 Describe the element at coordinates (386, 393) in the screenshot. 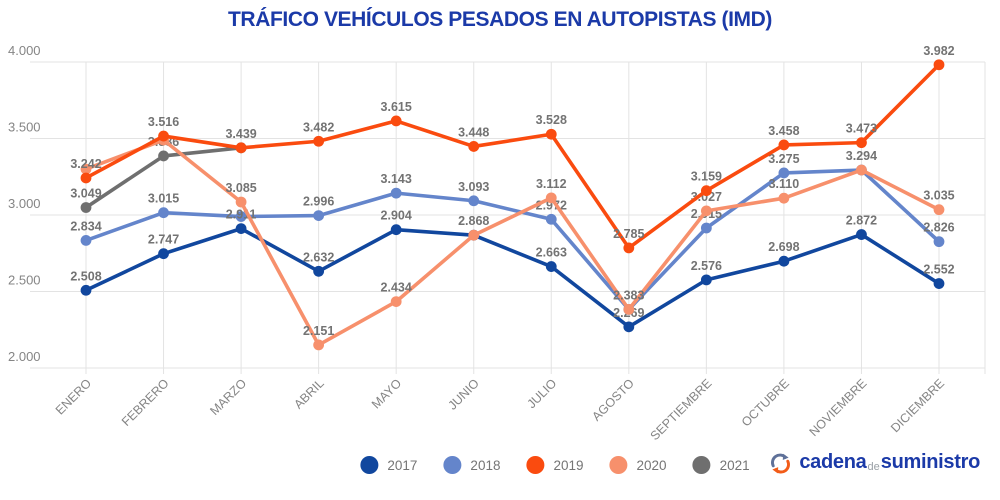

I see `x-axis-tick-label: MAYO` at that location.